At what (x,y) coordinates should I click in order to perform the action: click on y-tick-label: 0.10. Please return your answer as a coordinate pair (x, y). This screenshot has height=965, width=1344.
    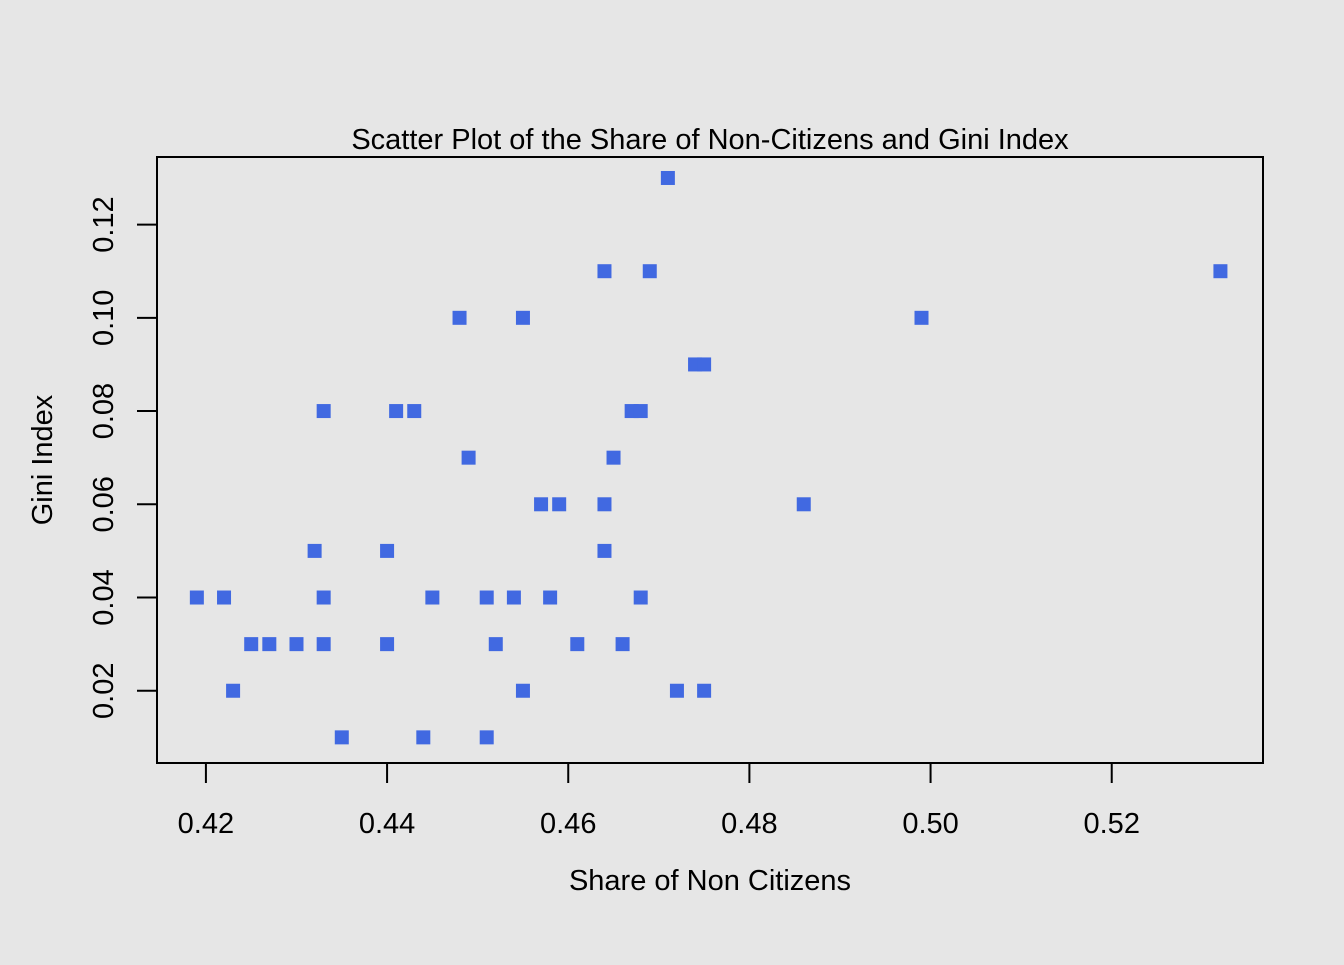
    Looking at the image, I should click on (104, 318).